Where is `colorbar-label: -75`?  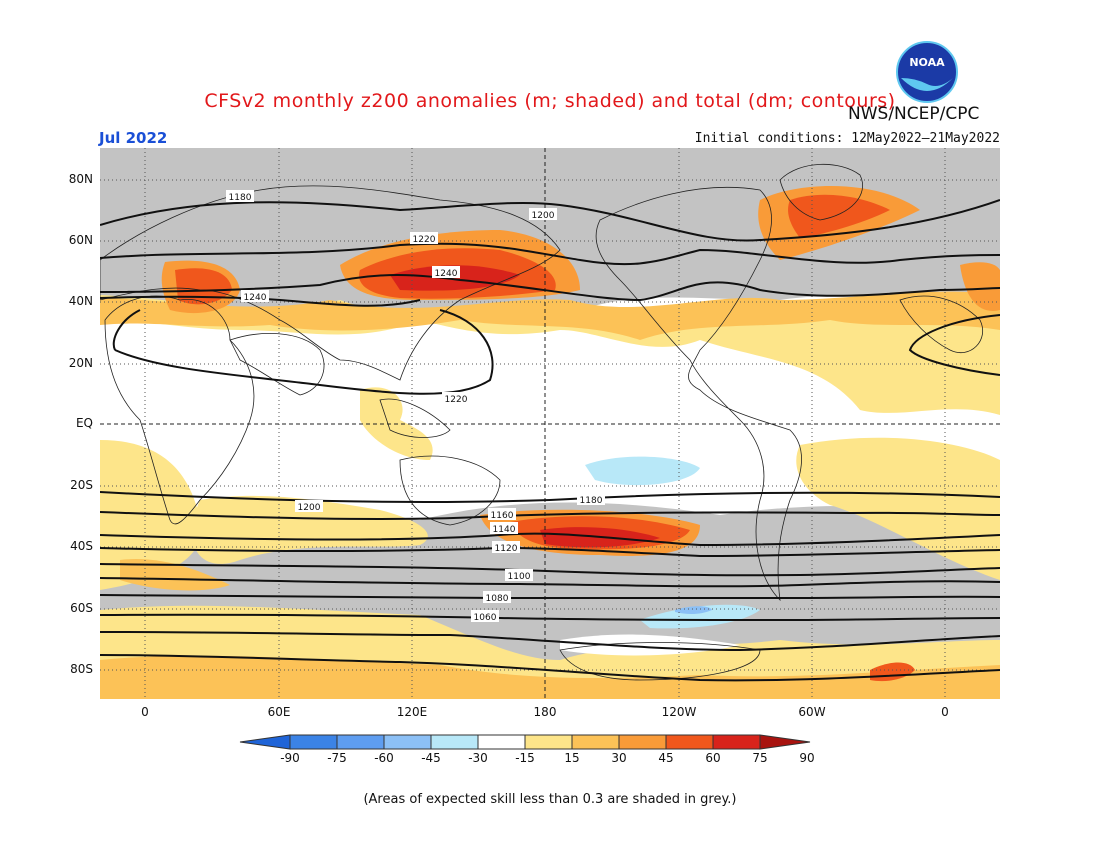
colorbar-label: -75 is located at coordinates (337, 758).